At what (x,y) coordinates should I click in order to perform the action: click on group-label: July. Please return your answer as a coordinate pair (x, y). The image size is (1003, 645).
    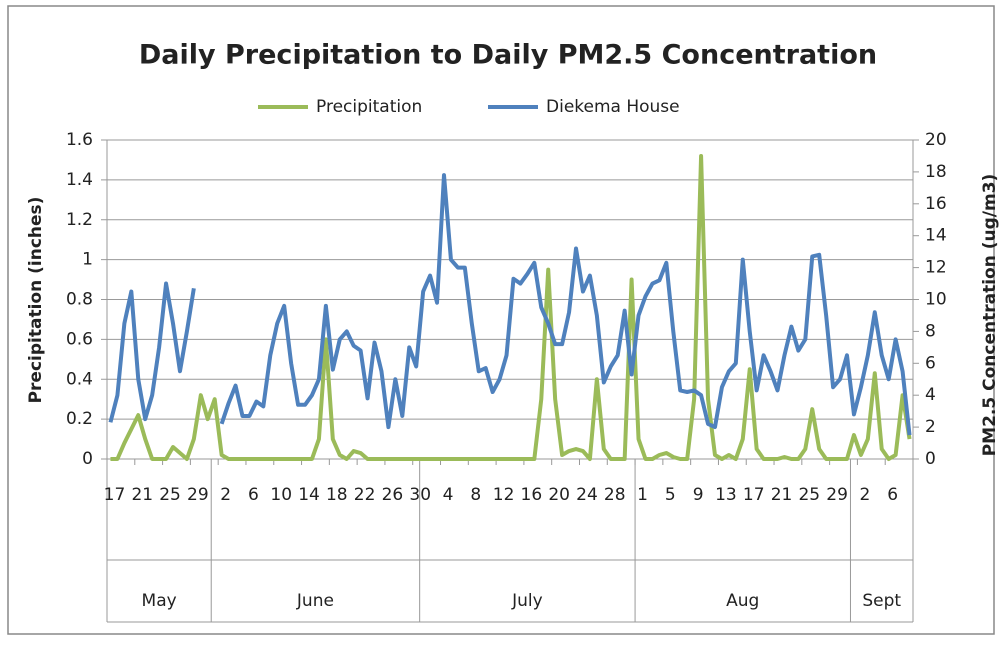
    Looking at the image, I should click on (527, 601).